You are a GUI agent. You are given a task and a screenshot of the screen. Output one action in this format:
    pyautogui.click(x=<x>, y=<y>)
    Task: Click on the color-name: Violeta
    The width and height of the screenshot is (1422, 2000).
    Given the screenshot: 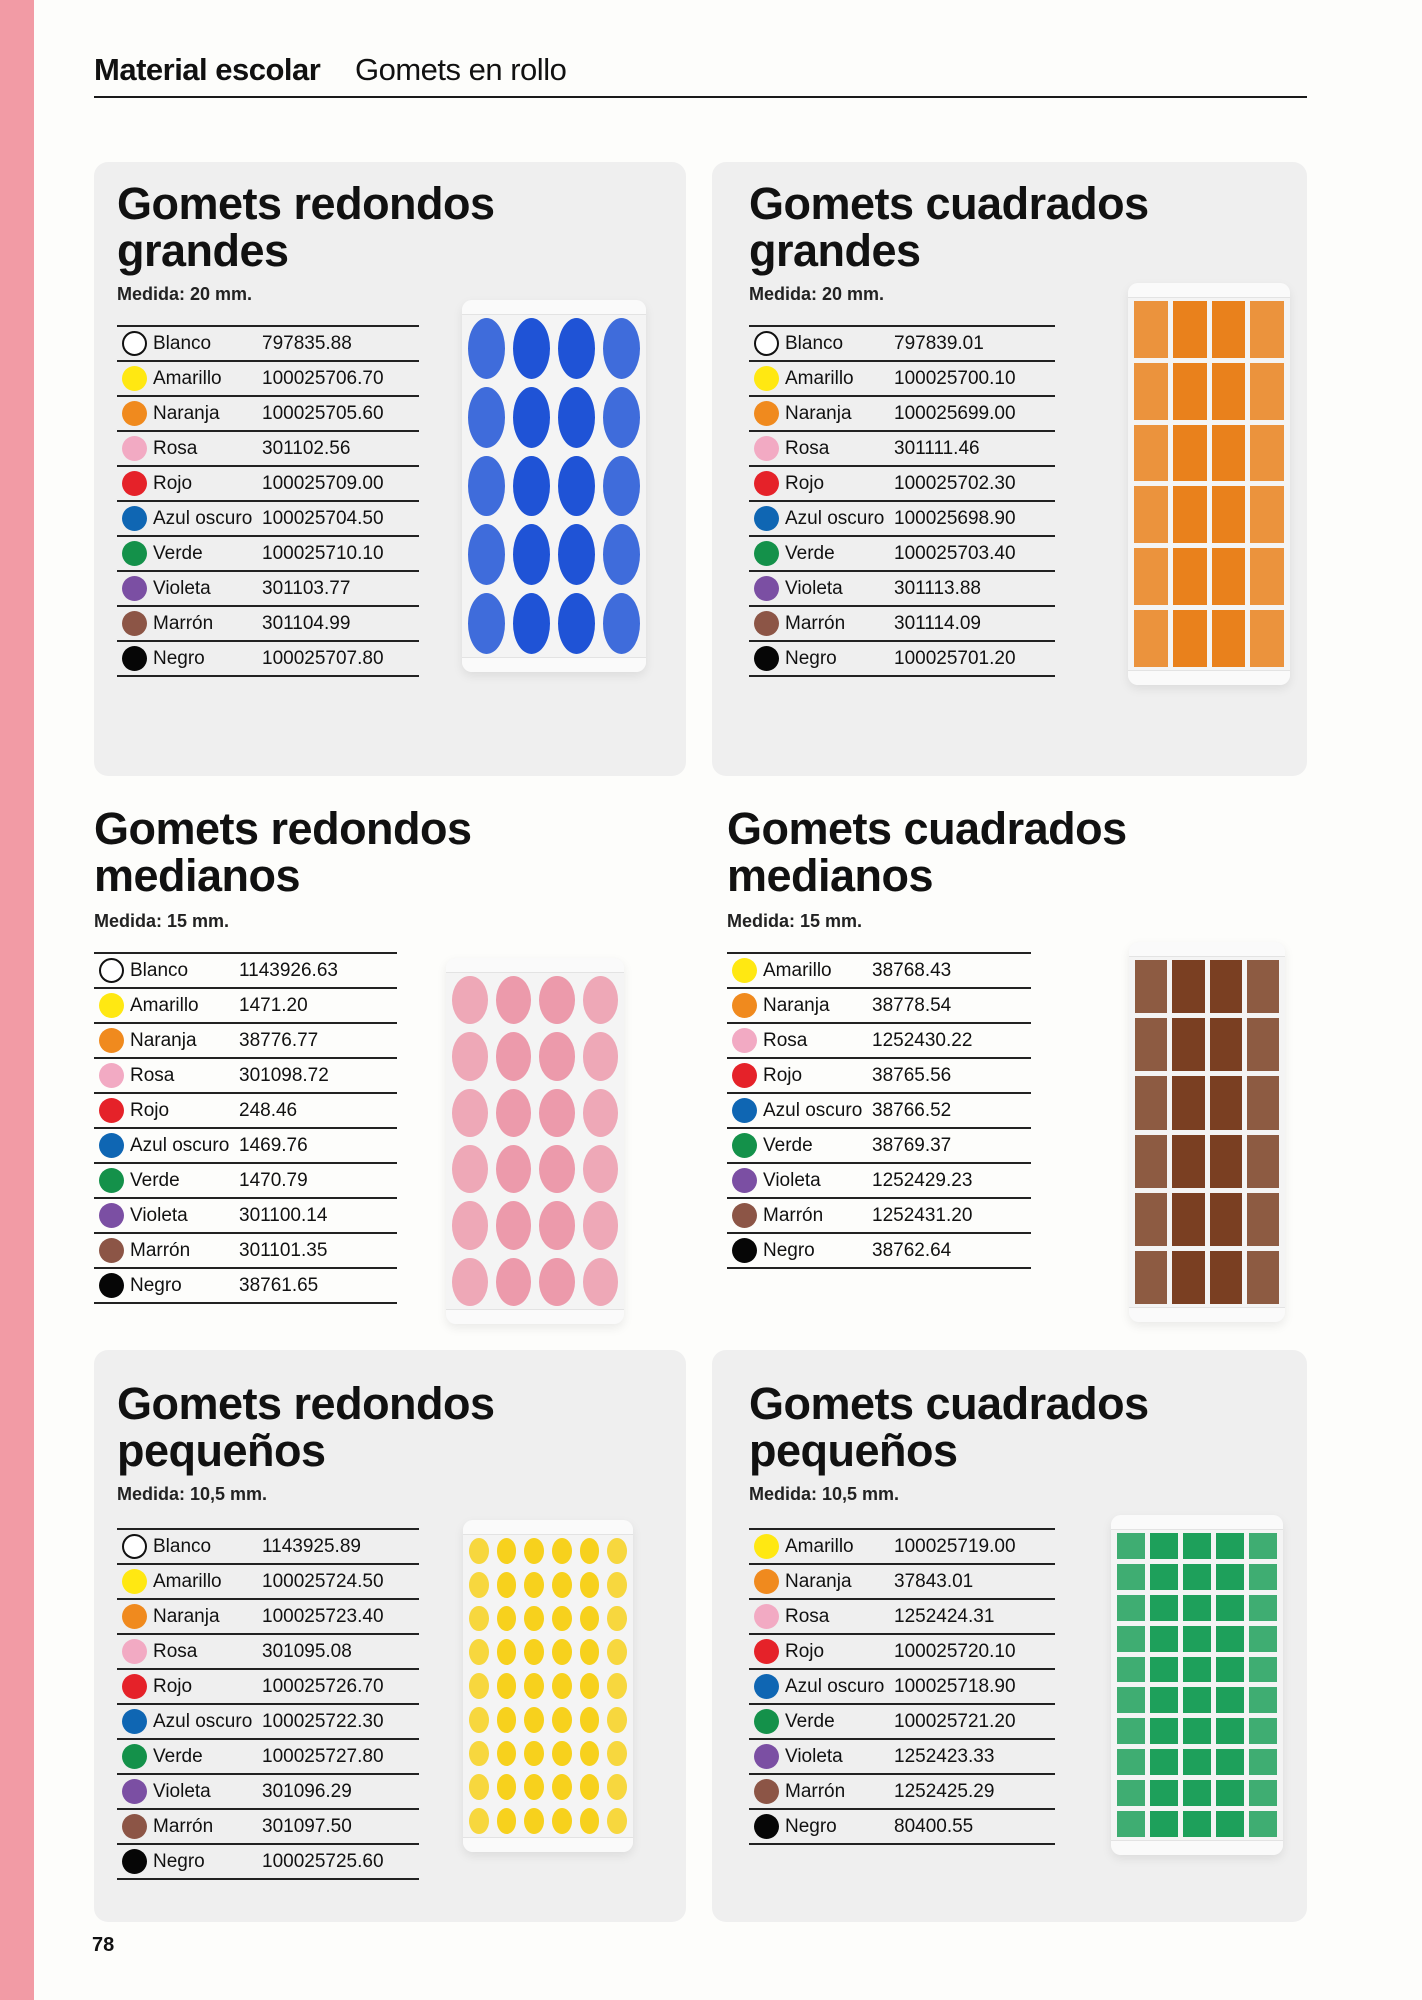 What is the action you would take?
    pyautogui.click(x=182, y=1791)
    